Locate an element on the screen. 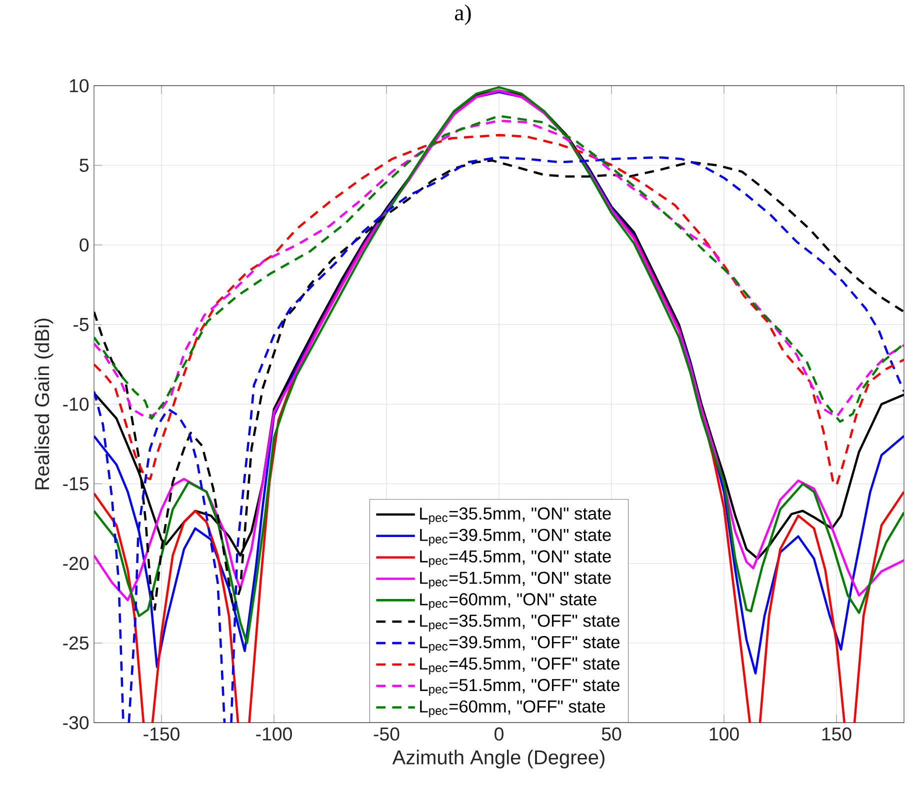 This screenshot has width=908, height=806. x-tick-label: -100 is located at coordinates (274, 734).